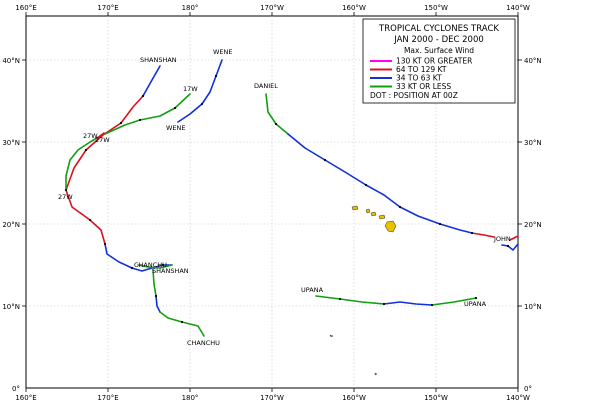  I want to click on track-shanshan-27w, so click(119, 168).